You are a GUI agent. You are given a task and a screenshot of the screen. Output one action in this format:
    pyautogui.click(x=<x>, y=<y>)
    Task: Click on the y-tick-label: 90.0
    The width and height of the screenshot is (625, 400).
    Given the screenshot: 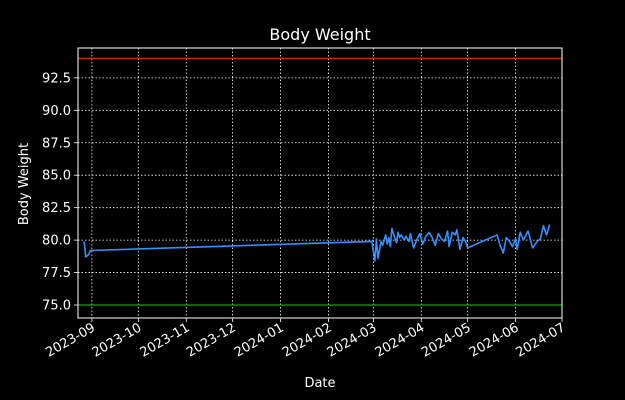 What is the action you would take?
    pyautogui.click(x=56, y=111)
    